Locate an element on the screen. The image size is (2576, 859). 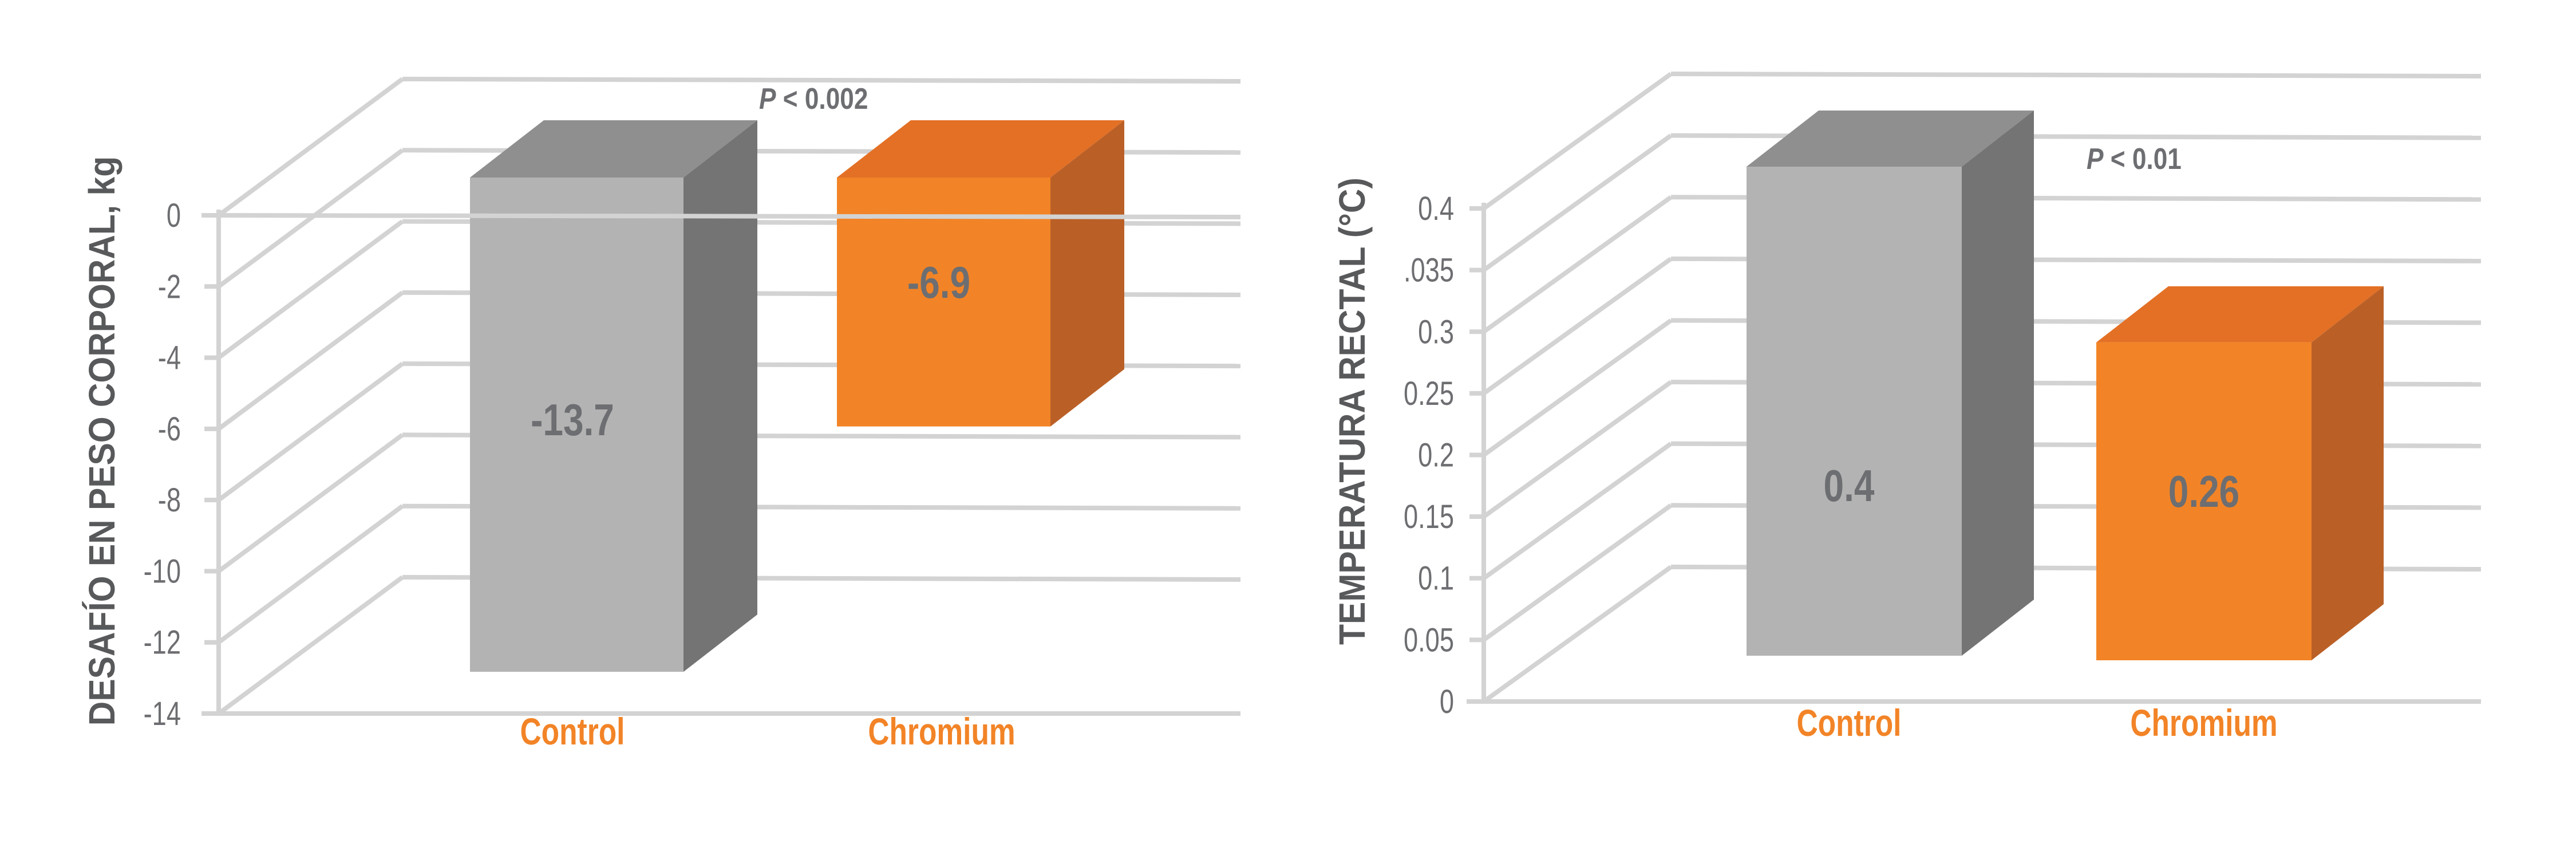
y-axis-title: DESAFÍO EN PESO CORPORAL, kg is located at coordinates (102, 441).